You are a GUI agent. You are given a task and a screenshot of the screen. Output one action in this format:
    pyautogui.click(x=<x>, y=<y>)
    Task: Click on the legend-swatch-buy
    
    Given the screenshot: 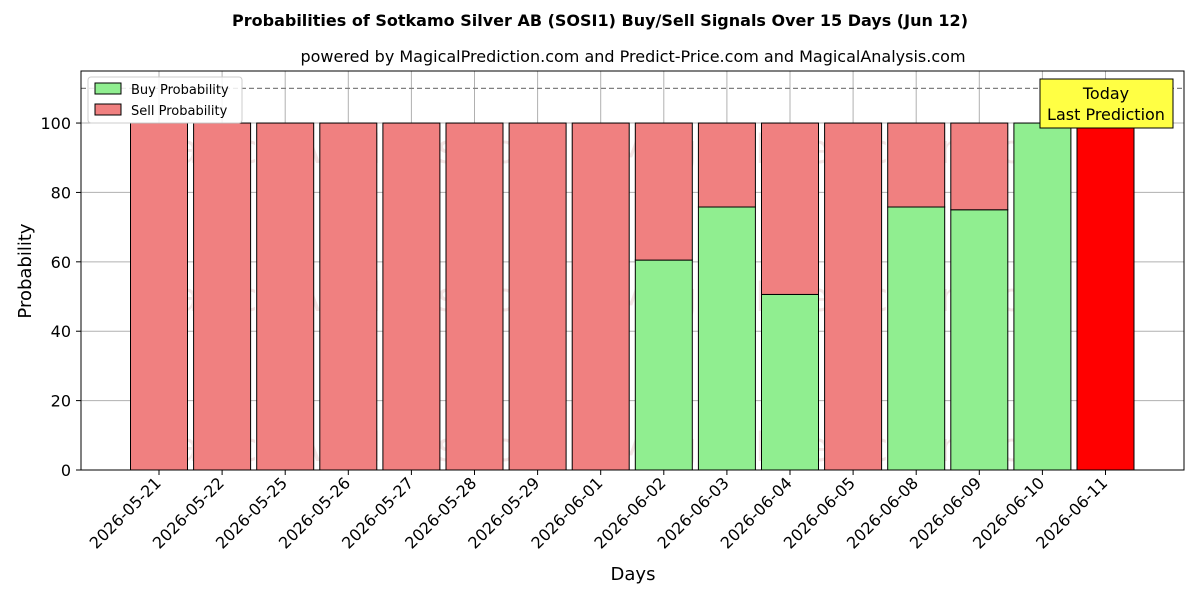 What is the action you would take?
    pyautogui.click(x=108, y=88)
    